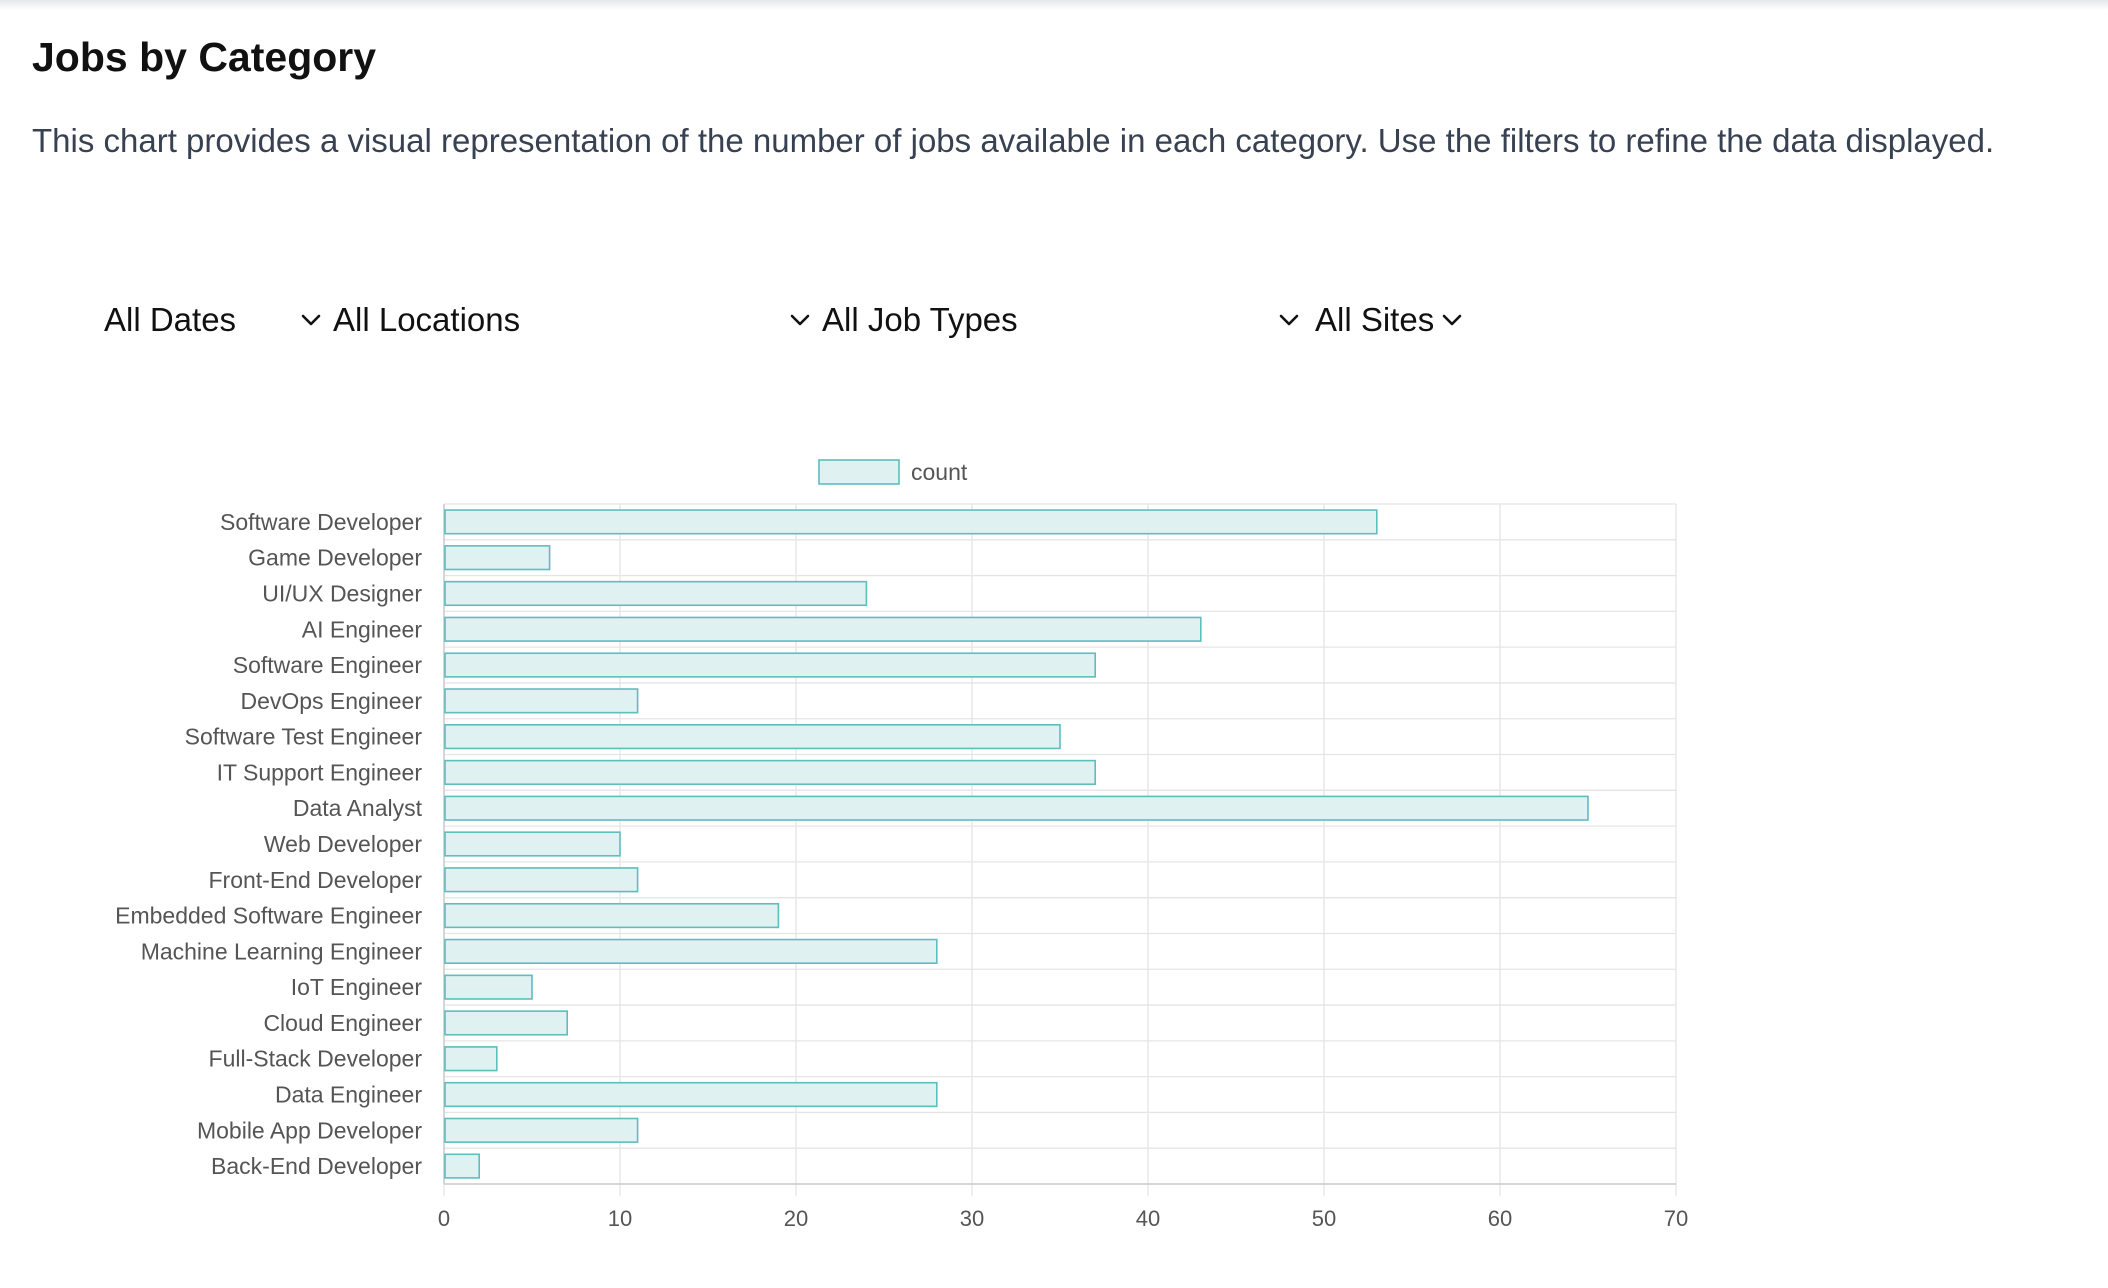  I want to click on job-types-filter: All Job Types, so click(1061, 320).